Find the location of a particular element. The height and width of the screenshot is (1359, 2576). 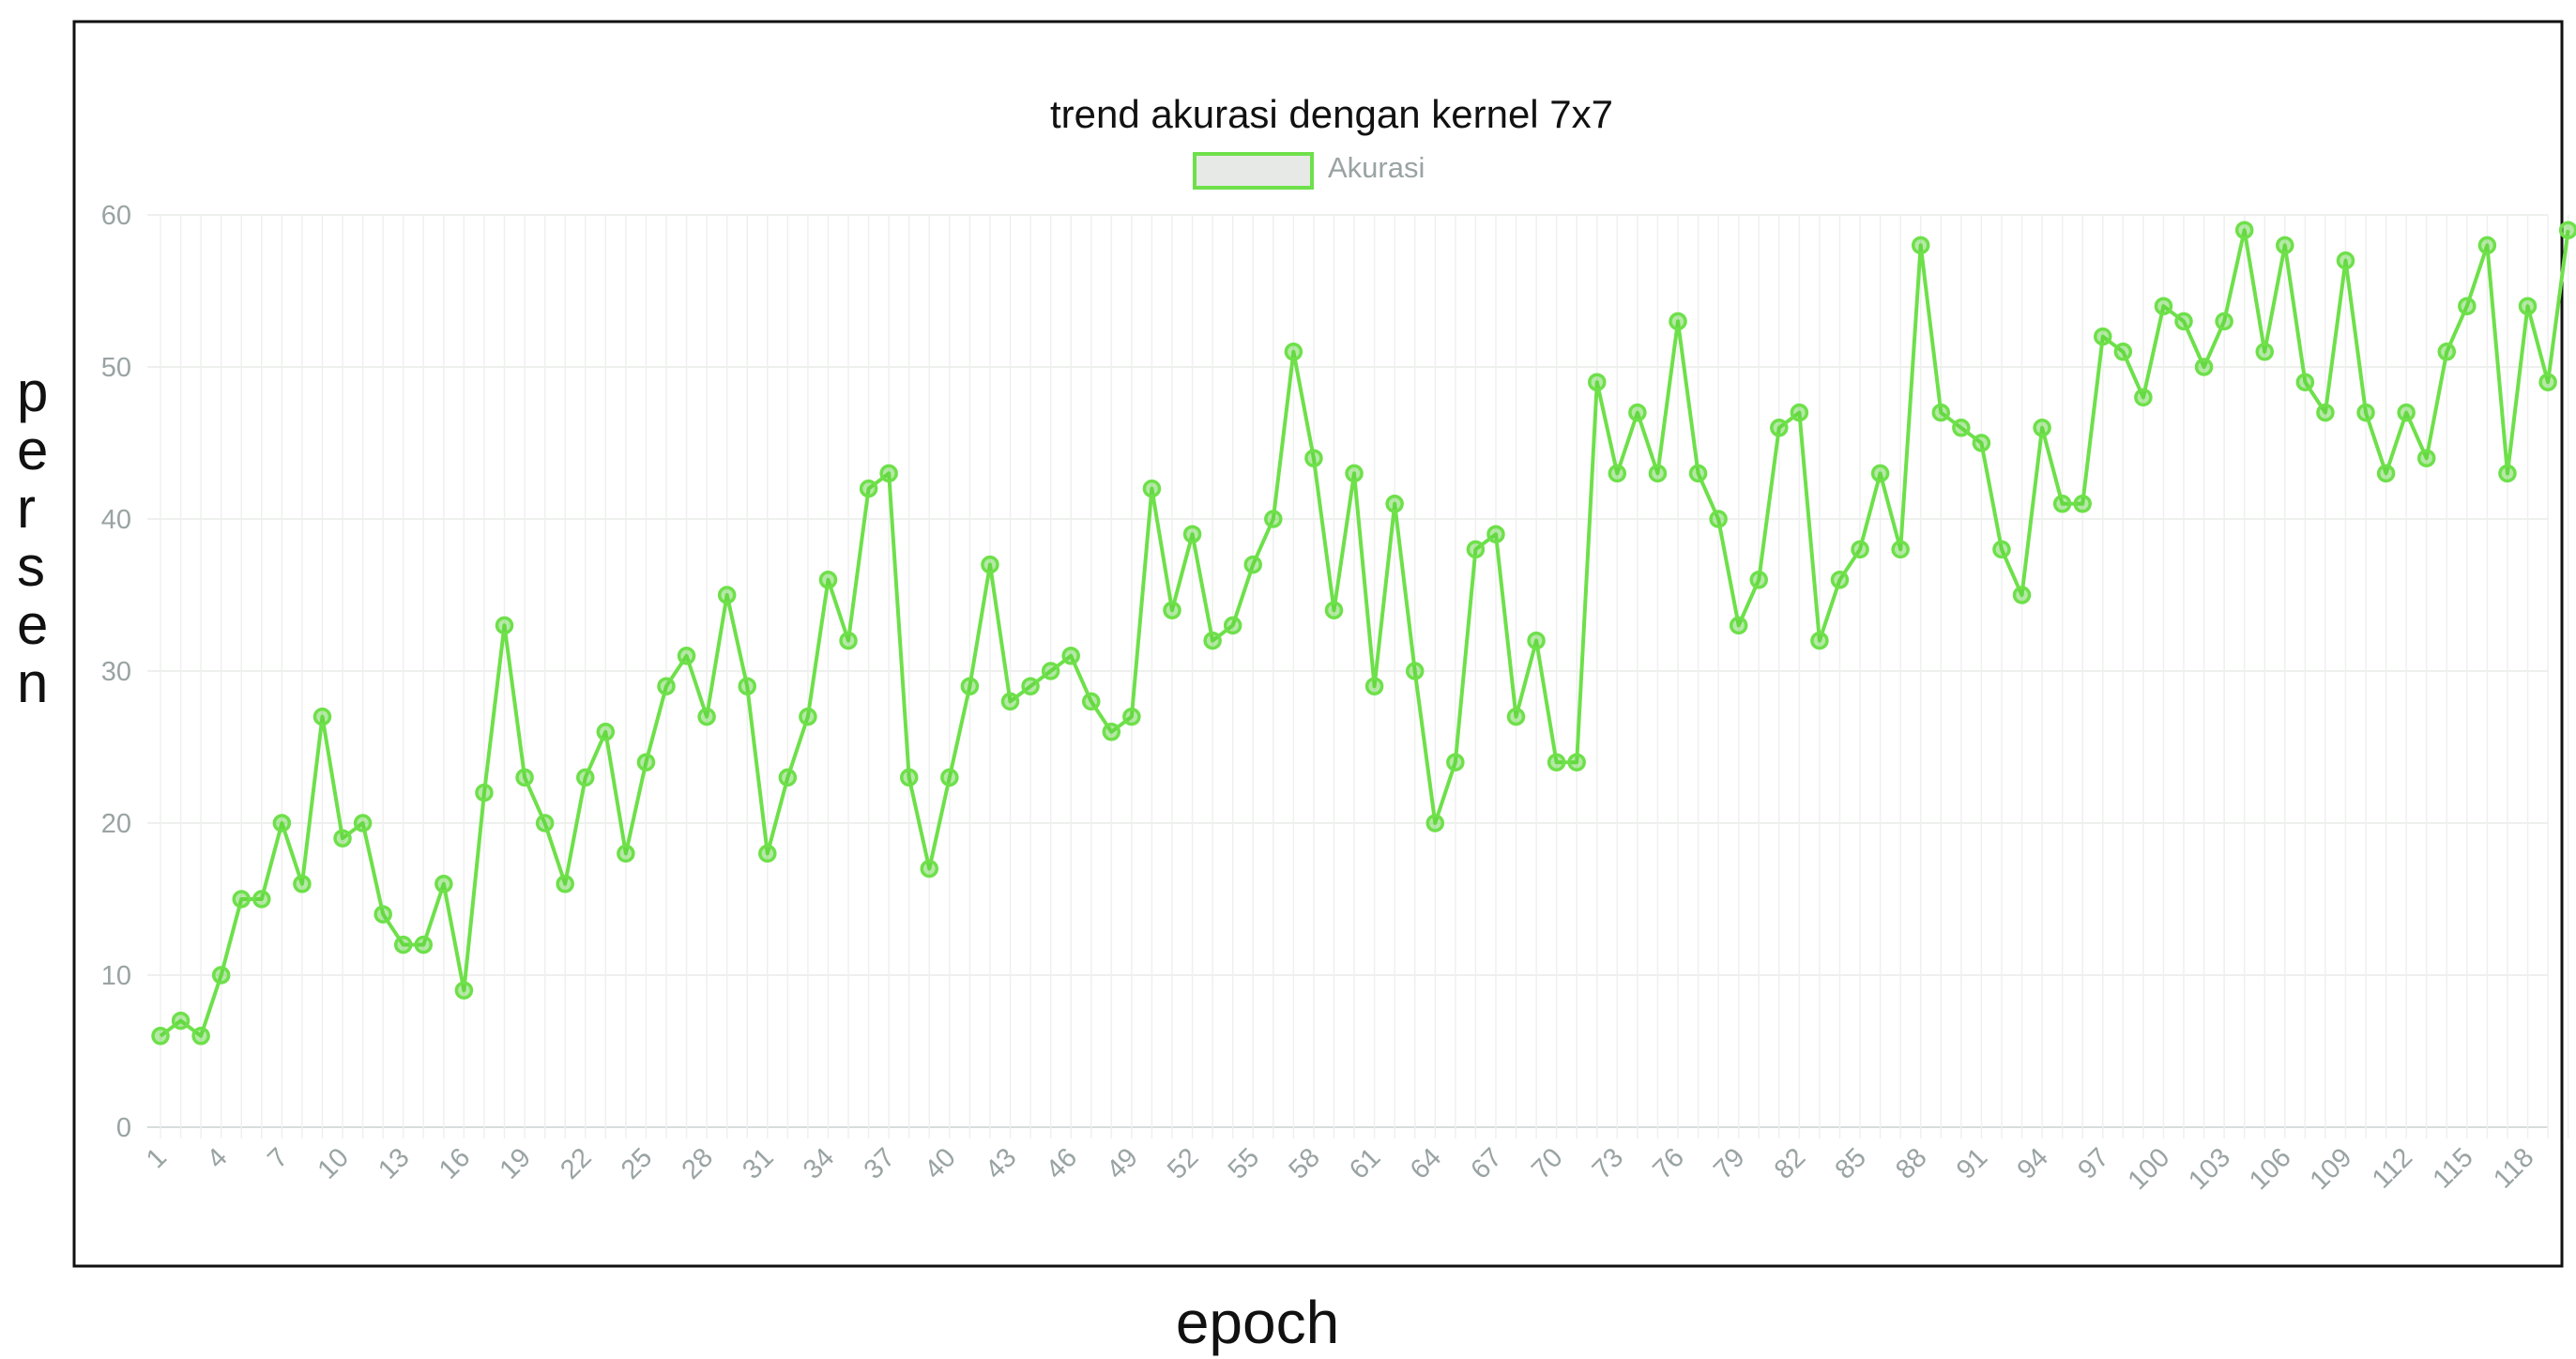

y-axis-ticks: 0 10 20 30 40 50 60 is located at coordinates (116, 672).